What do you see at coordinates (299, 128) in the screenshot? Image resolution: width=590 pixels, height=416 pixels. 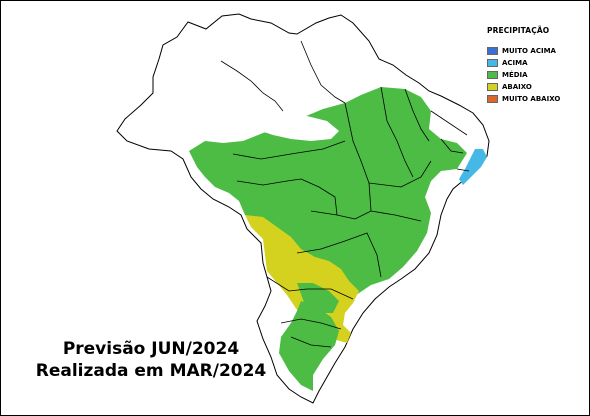 I see `region-northern-gap` at bounding box center [299, 128].